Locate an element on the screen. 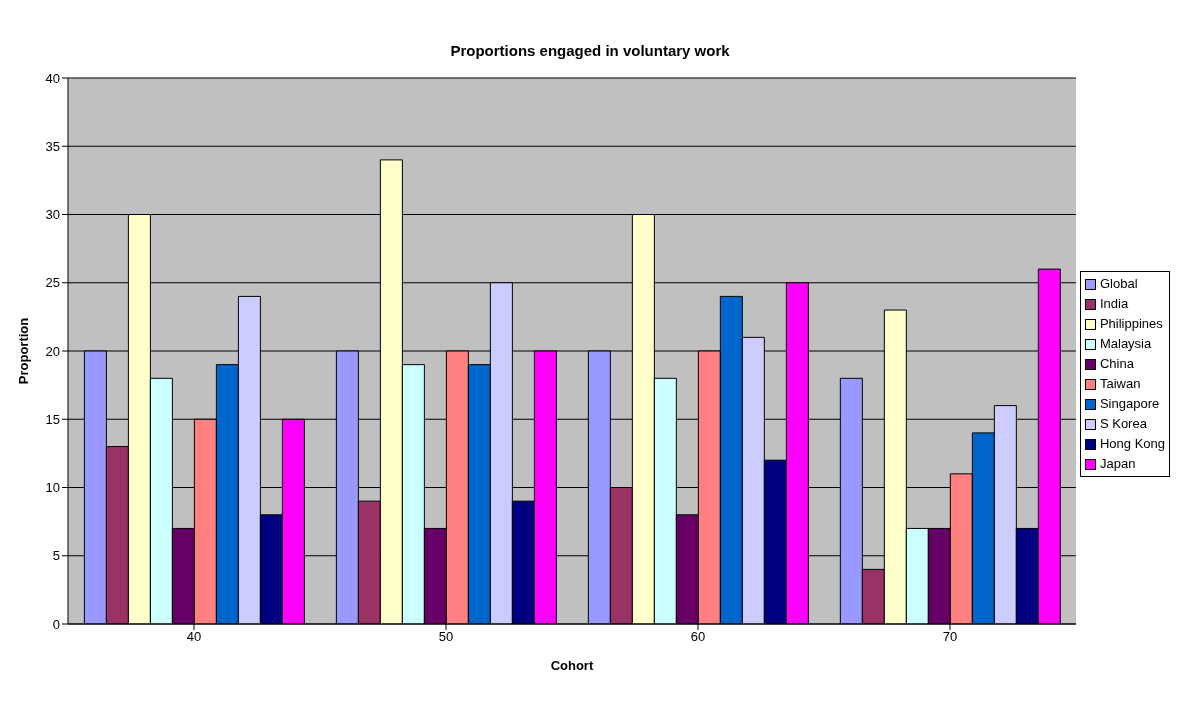 This screenshot has height=702, width=1180. legend-label: Philippines is located at coordinates (1131, 324).